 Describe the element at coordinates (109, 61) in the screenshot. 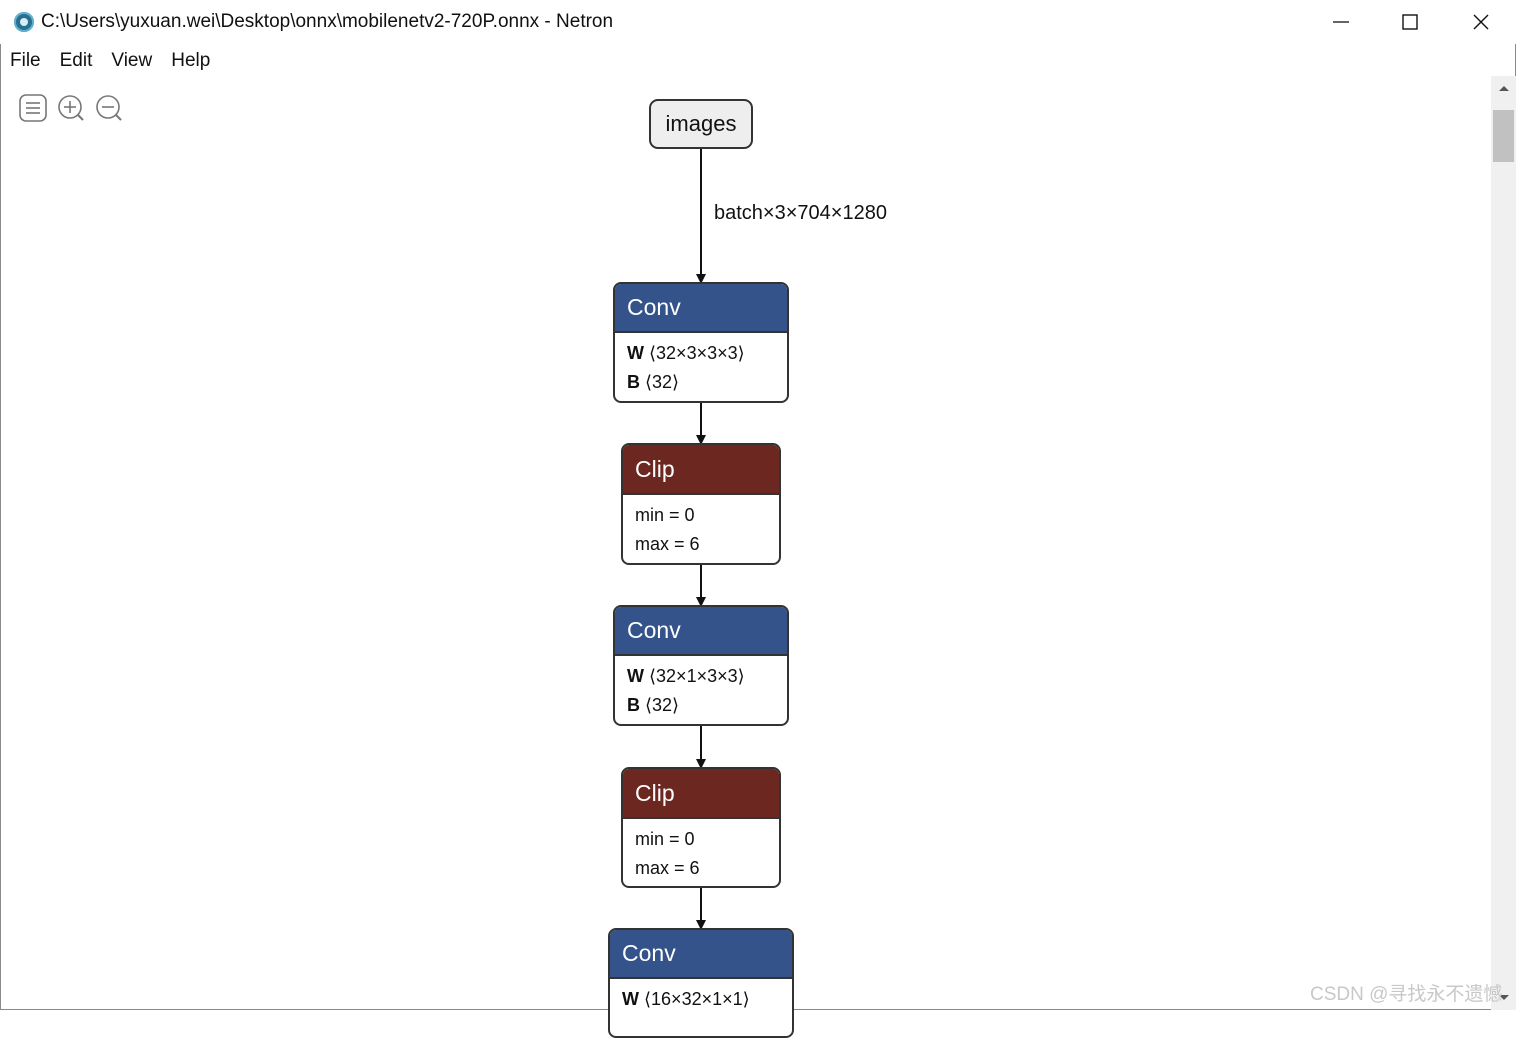

I see `menu-bar: File Edit View Help` at that location.